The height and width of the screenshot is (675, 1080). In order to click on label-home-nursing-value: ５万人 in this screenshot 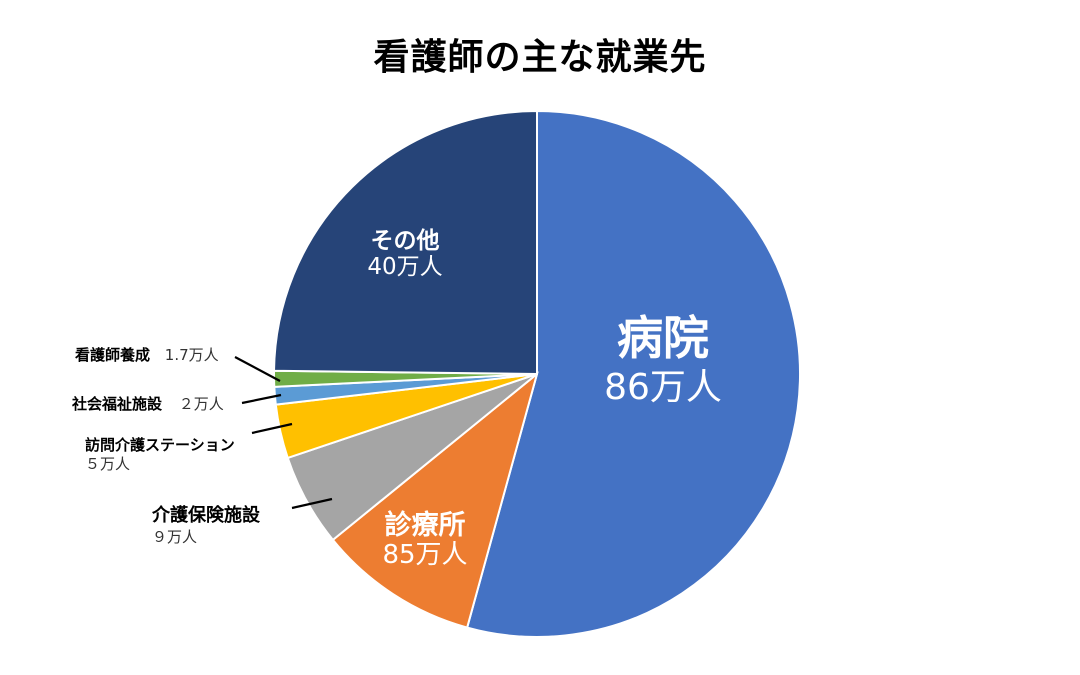, I will do `click(108, 464)`.